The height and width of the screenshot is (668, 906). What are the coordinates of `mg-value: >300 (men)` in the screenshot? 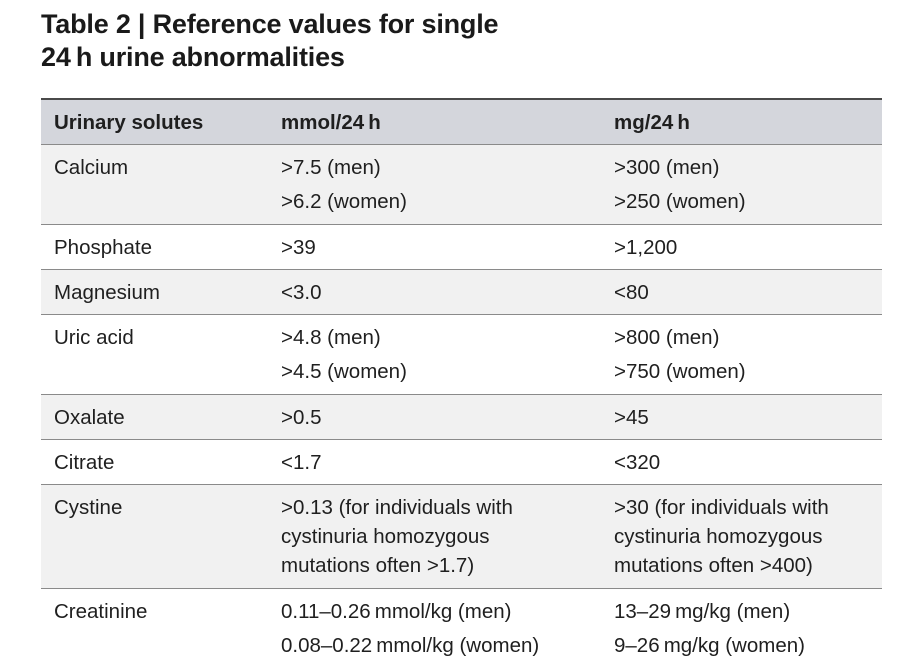 It's located at (667, 167).